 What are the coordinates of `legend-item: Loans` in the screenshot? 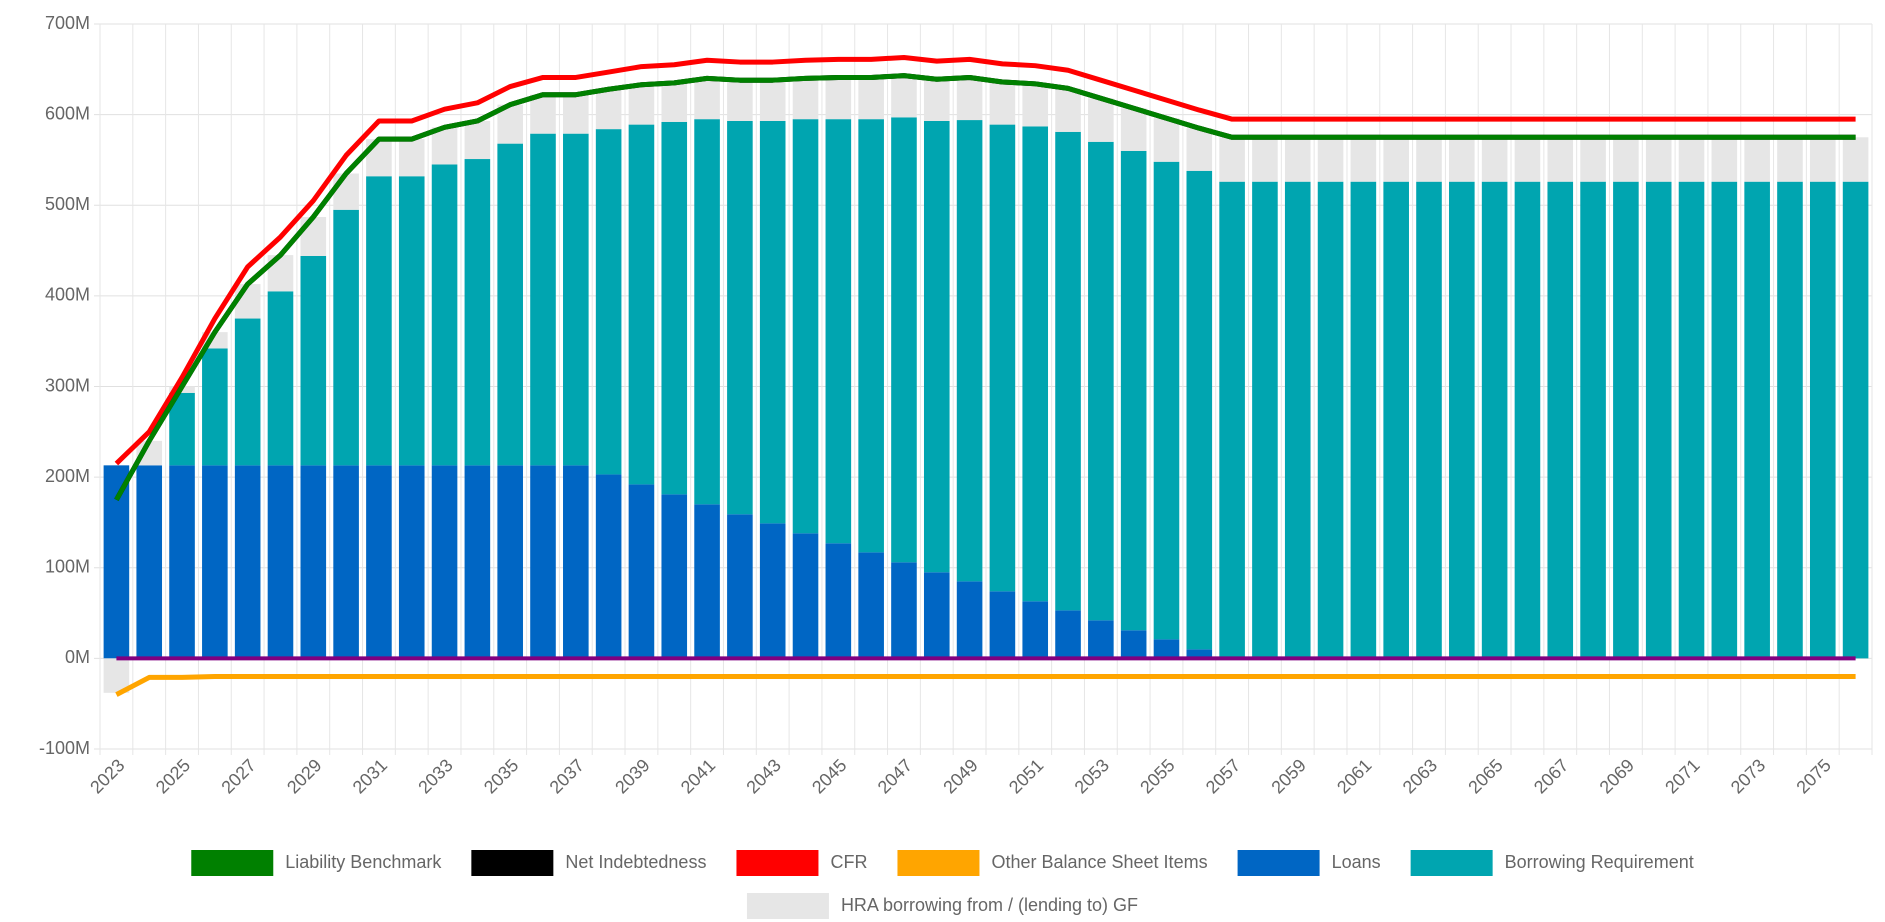 It's located at (1309, 863).